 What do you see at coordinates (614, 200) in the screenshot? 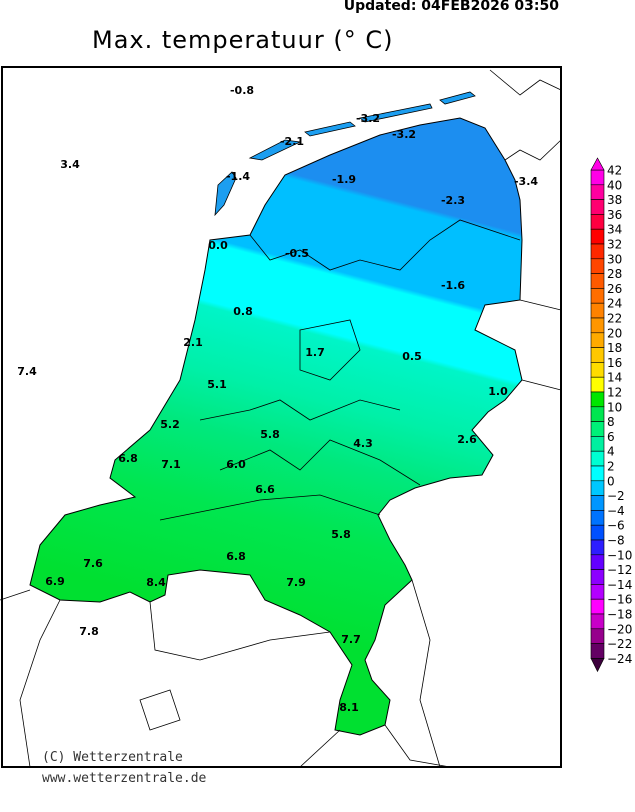
I see `legend-tick-label: 38` at bounding box center [614, 200].